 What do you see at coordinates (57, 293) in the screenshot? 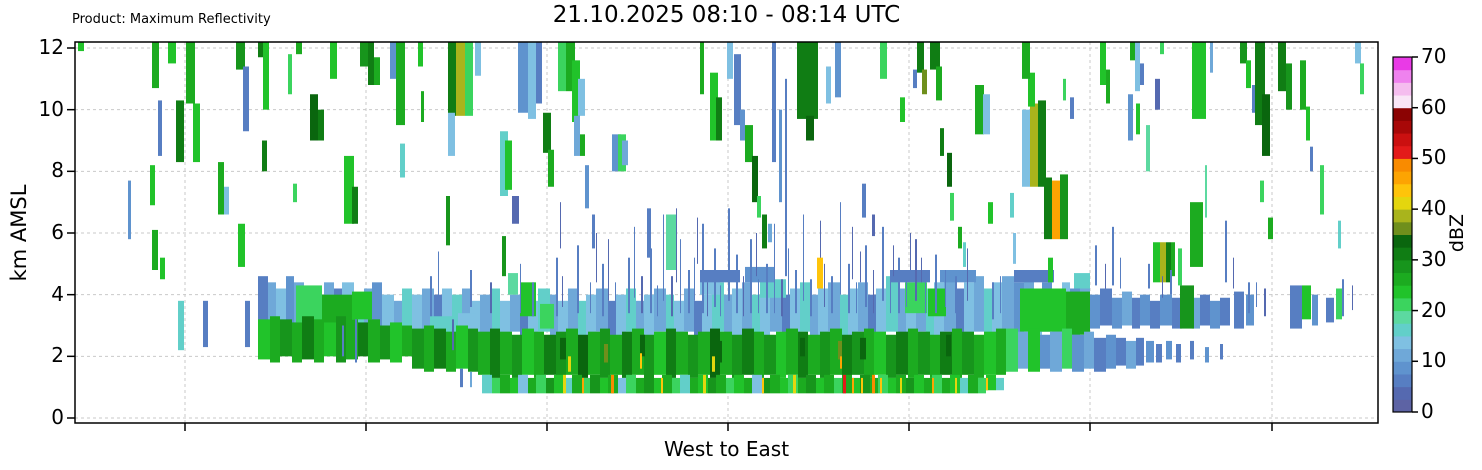
I see `y-tick-label: 4` at bounding box center [57, 293].